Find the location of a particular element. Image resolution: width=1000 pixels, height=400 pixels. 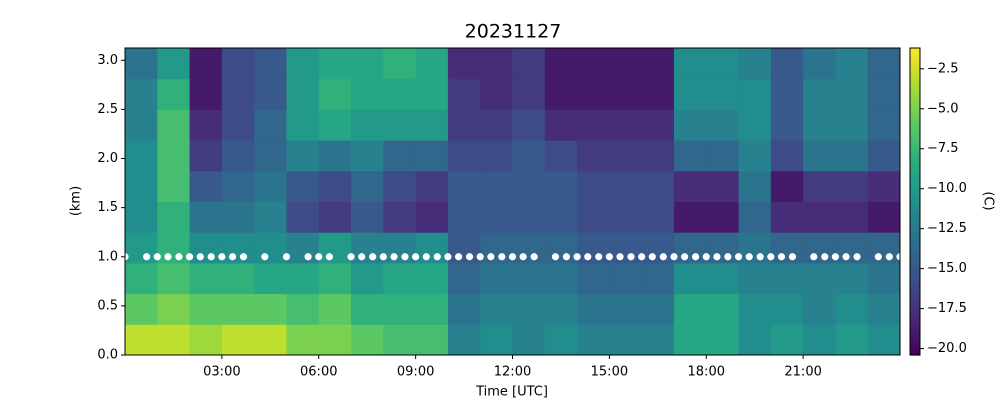

colorbar-tick-label: −17.5 is located at coordinates (947, 308).